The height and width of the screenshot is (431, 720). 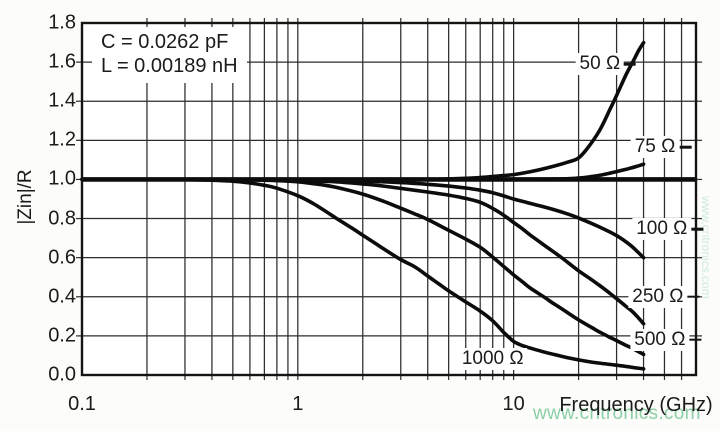 What do you see at coordinates (658, 296) in the screenshot?
I see `curve-label-text: 250 Ω` at bounding box center [658, 296].